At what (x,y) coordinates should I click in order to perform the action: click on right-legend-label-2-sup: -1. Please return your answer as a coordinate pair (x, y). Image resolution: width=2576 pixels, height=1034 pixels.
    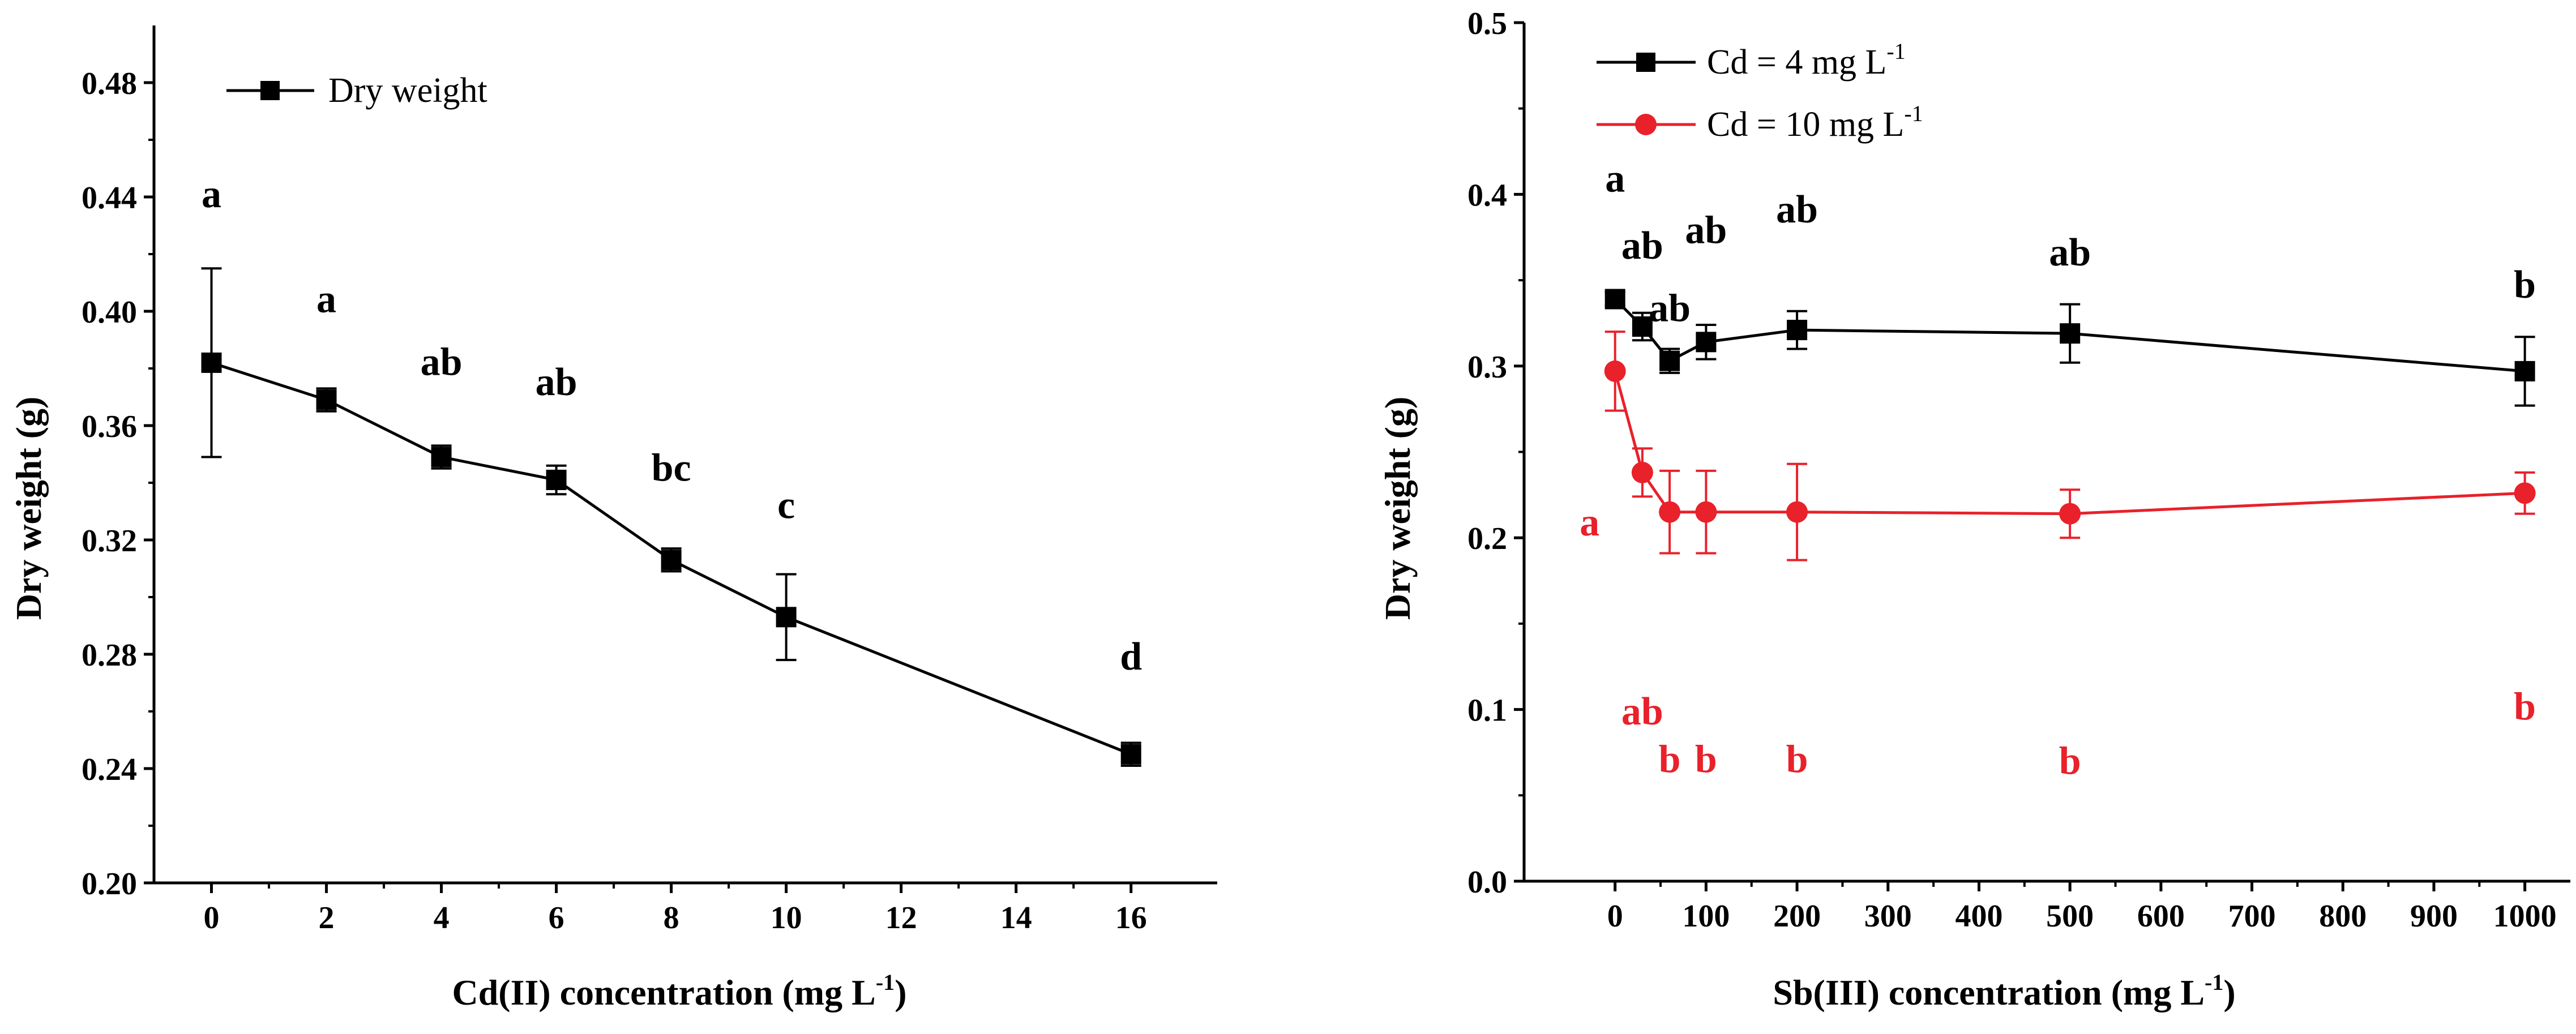
    Looking at the image, I should click on (1913, 113).